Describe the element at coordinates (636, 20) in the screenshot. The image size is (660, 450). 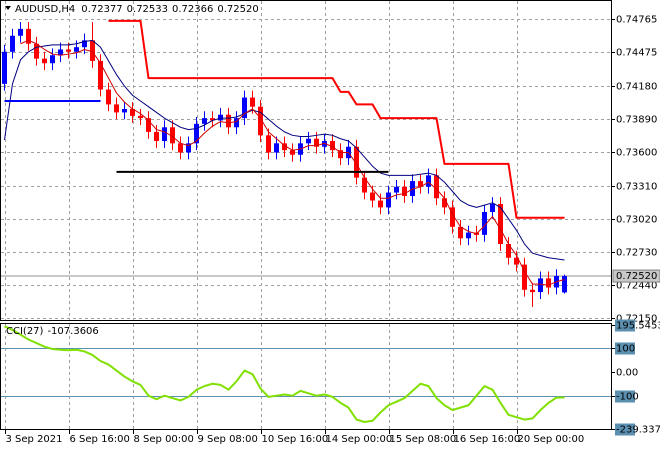
I see `y-tick-label: 0.74765` at that location.